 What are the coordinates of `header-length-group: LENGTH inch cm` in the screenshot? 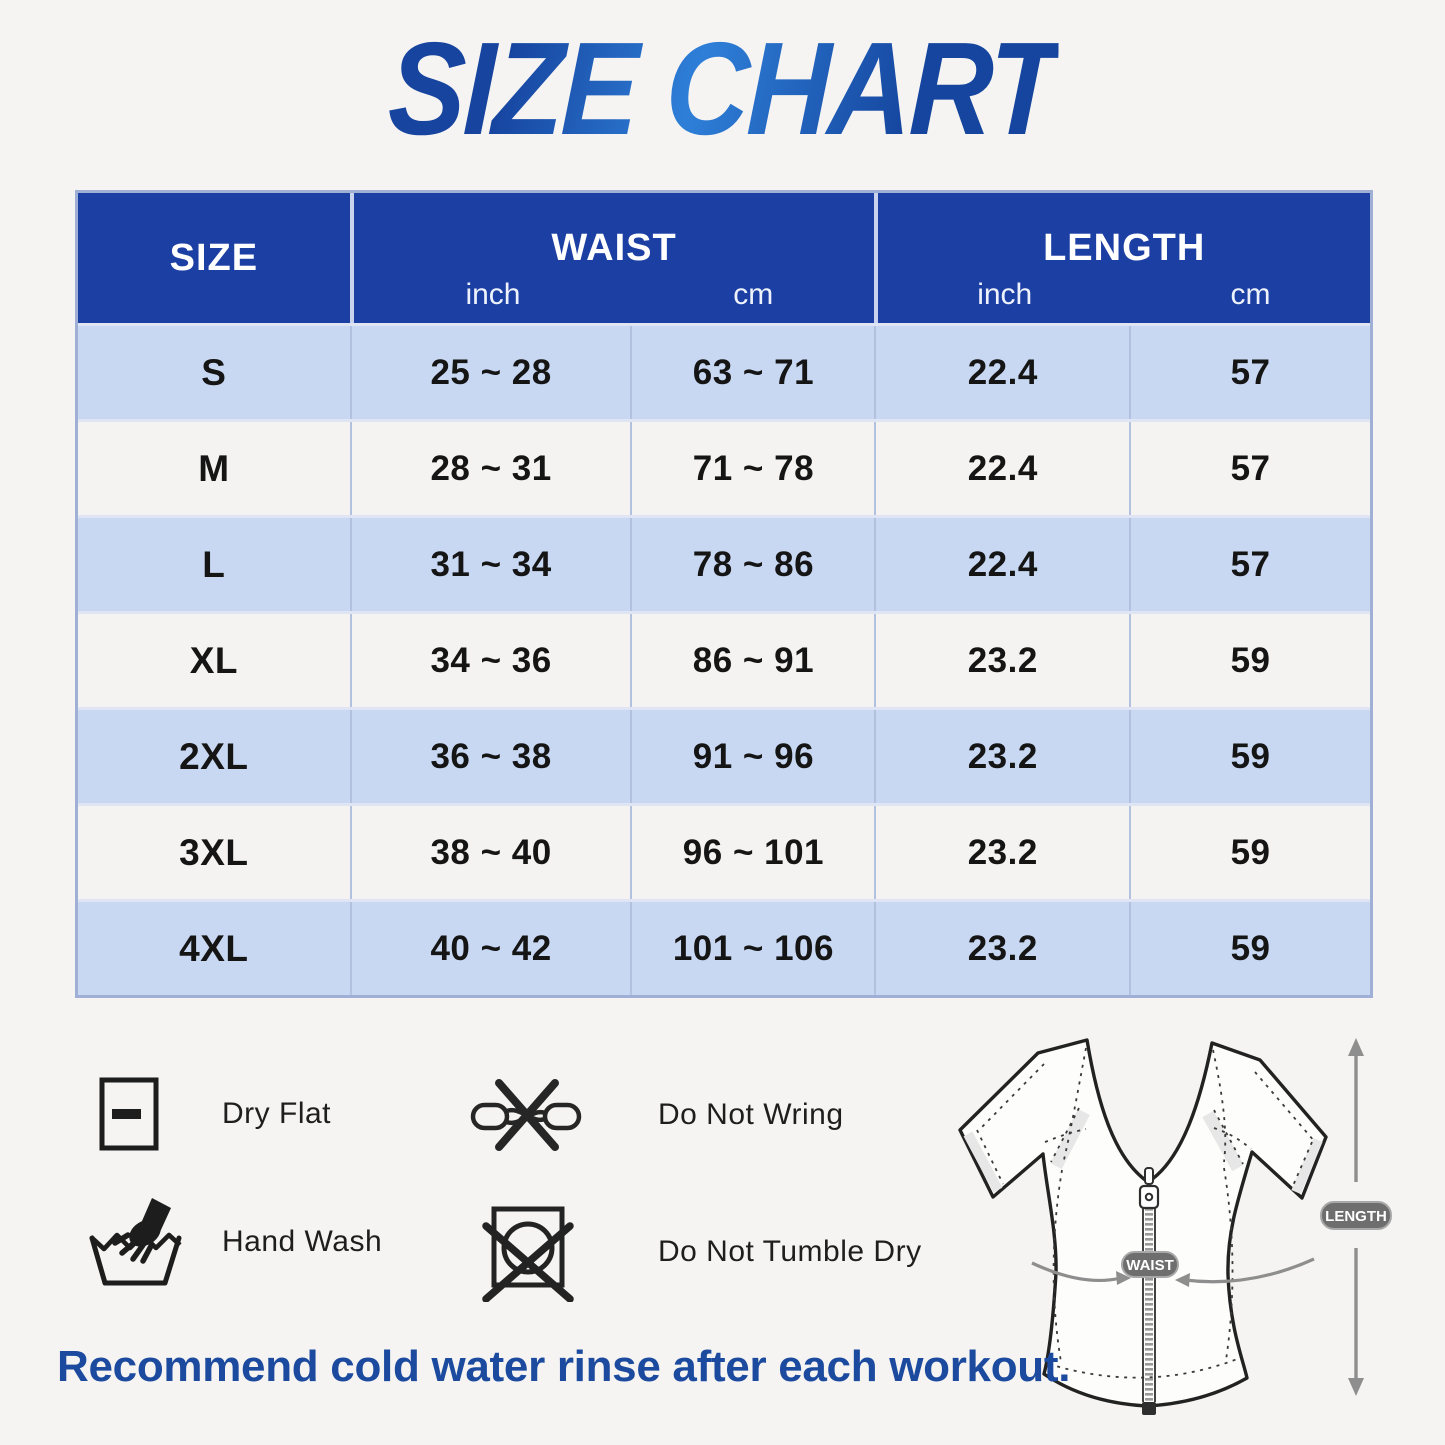 It's located at (1122, 258).